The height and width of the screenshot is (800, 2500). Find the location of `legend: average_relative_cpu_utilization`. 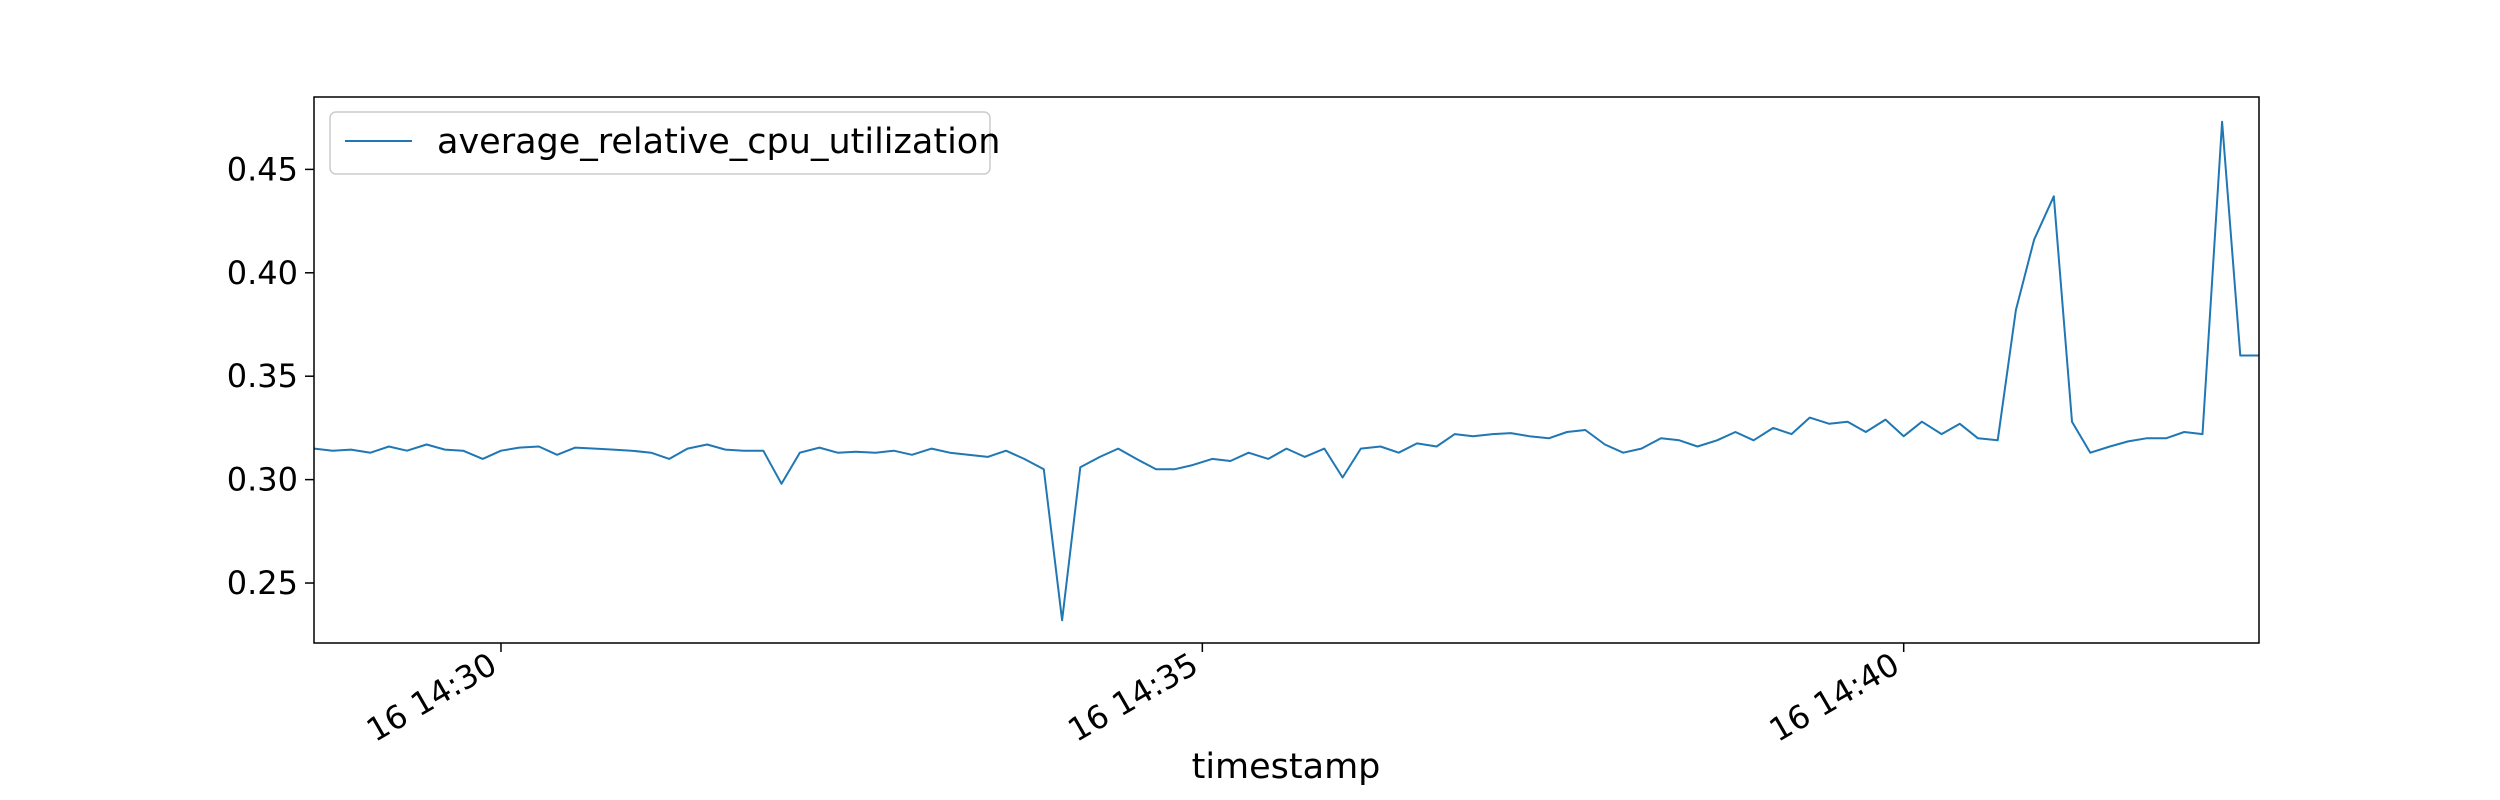

legend: average_relative_cpu_utilization is located at coordinates (664, 143).